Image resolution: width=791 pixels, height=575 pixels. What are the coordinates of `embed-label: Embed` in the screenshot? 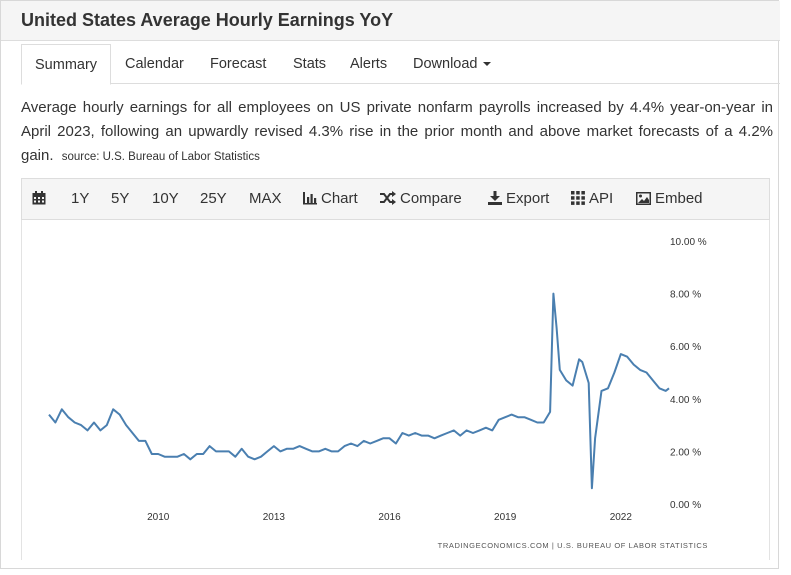 It's located at (679, 198).